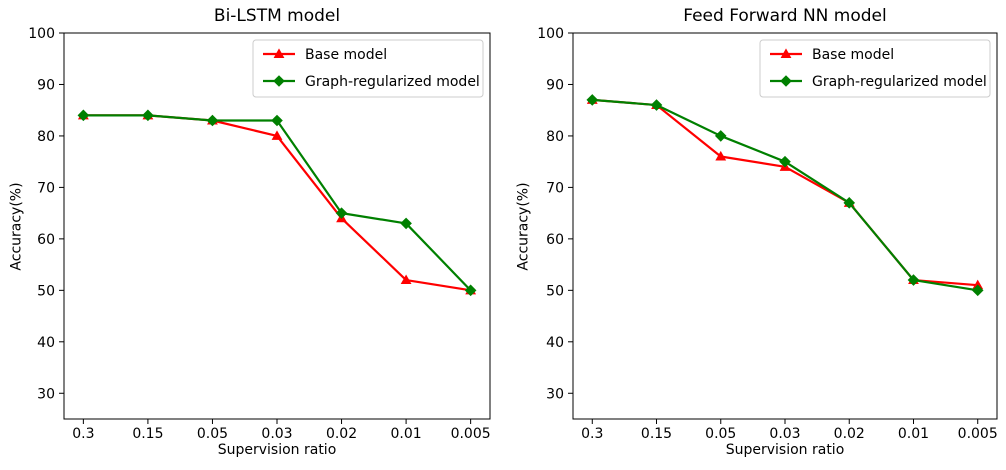 The image size is (1006, 470). I want to click on chart-title-bilstm: Bi-LSTM model, so click(277, 16).